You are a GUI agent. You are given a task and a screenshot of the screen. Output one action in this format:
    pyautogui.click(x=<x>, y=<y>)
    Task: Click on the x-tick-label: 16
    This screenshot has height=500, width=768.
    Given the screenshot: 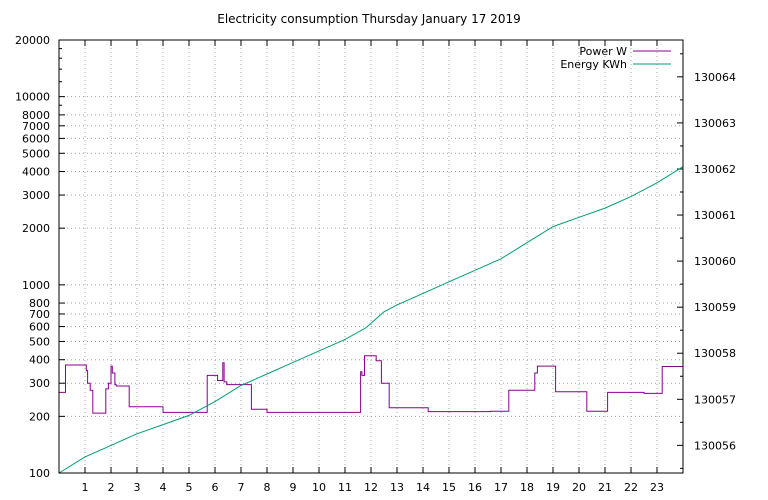 What is the action you would take?
    pyautogui.click(x=475, y=487)
    